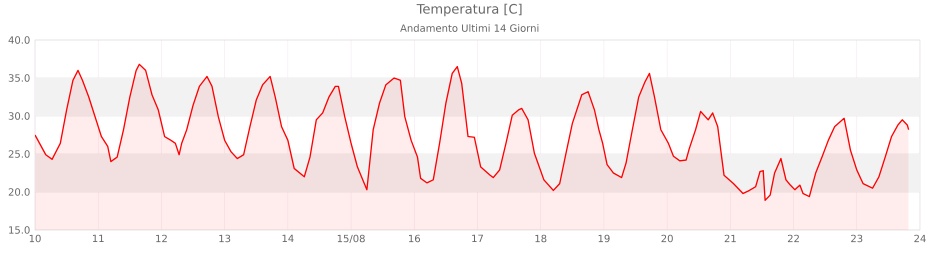 The width and height of the screenshot is (940, 260). What do you see at coordinates (161, 238) in the screenshot?
I see `x-tick-label: 12` at bounding box center [161, 238].